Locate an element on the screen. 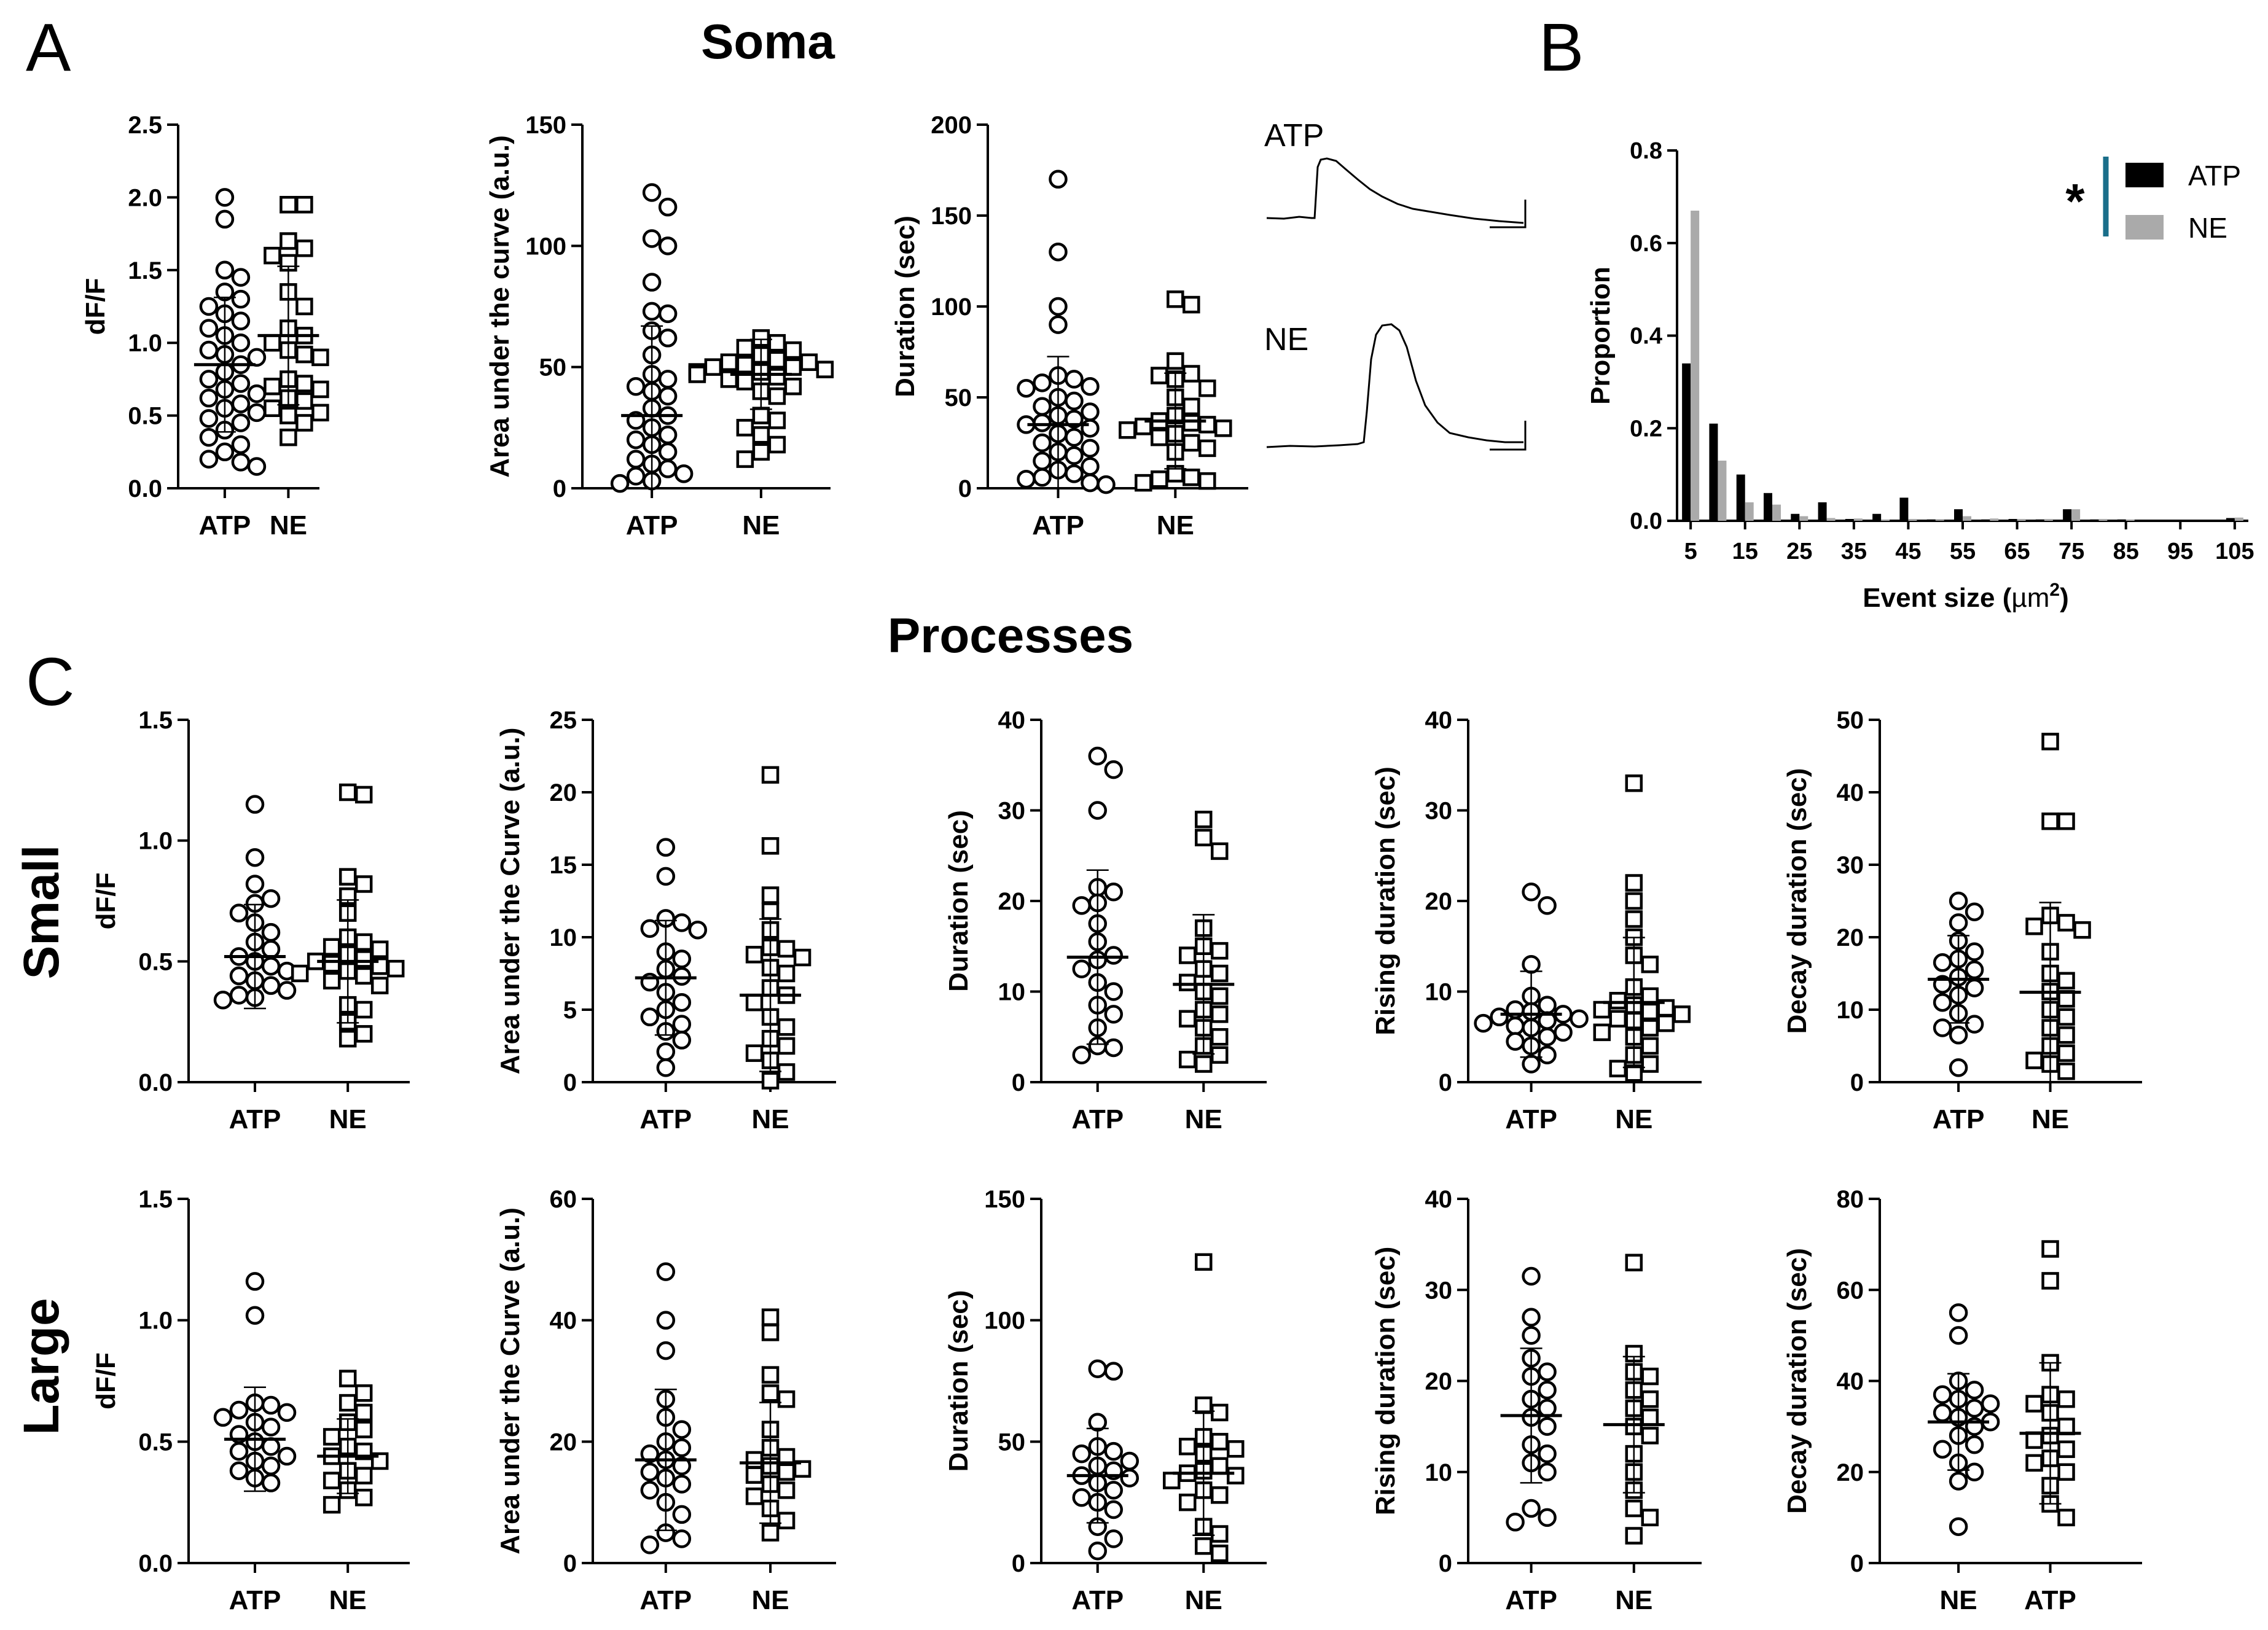 The width and height of the screenshot is (2268, 1630). row-label-small: Small is located at coordinates (41, 912).